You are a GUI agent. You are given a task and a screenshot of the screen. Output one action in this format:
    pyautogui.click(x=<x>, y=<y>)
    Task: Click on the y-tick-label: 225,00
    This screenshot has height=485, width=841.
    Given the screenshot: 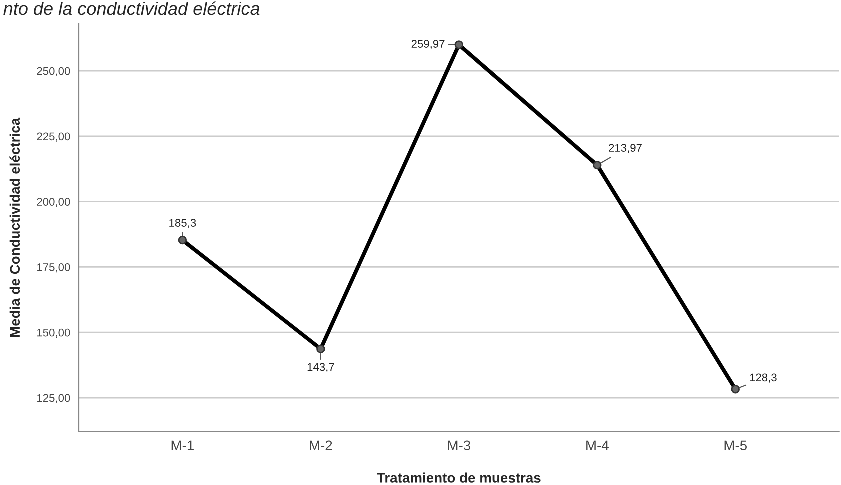 What is the action you would take?
    pyautogui.click(x=53, y=137)
    